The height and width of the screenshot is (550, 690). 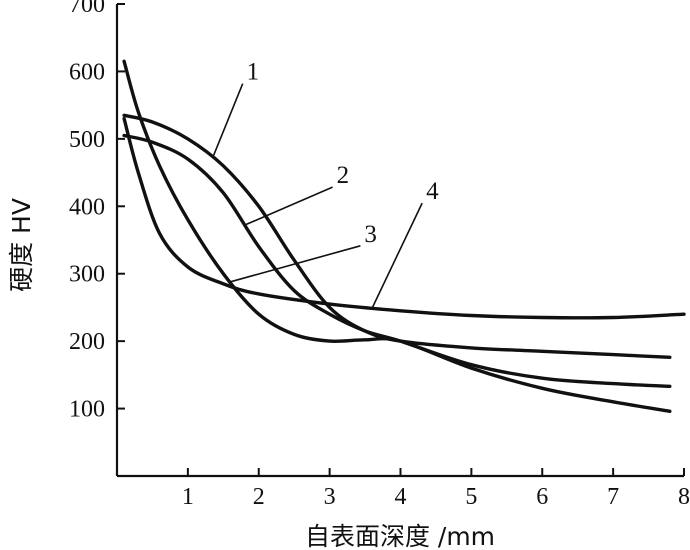 I want to click on x-tick-label-7: 7, so click(x=613, y=497).